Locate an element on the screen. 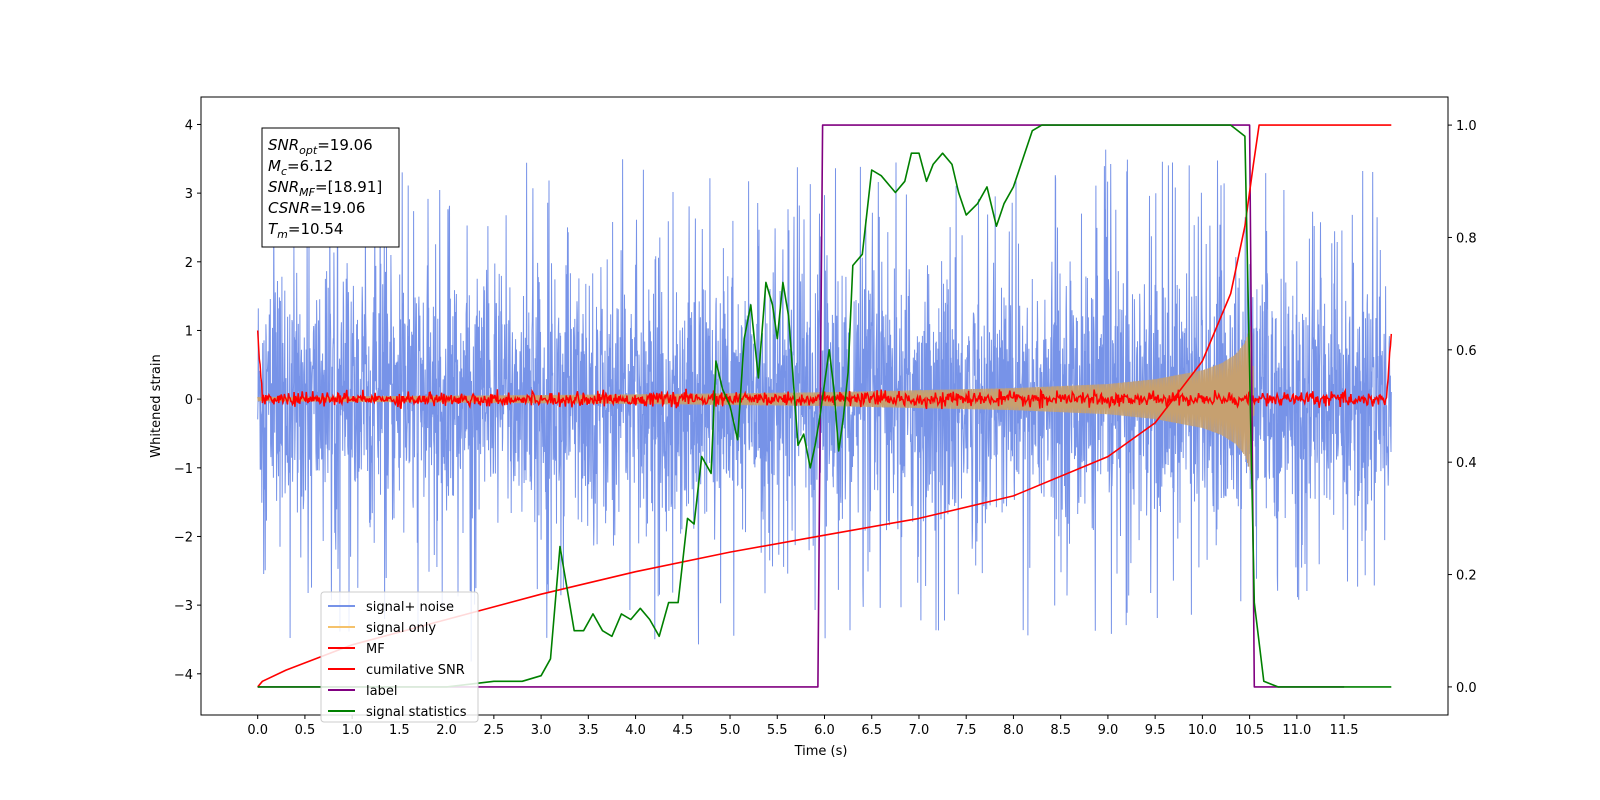  y2-tick-label: 0.6 is located at coordinates (1466, 351).